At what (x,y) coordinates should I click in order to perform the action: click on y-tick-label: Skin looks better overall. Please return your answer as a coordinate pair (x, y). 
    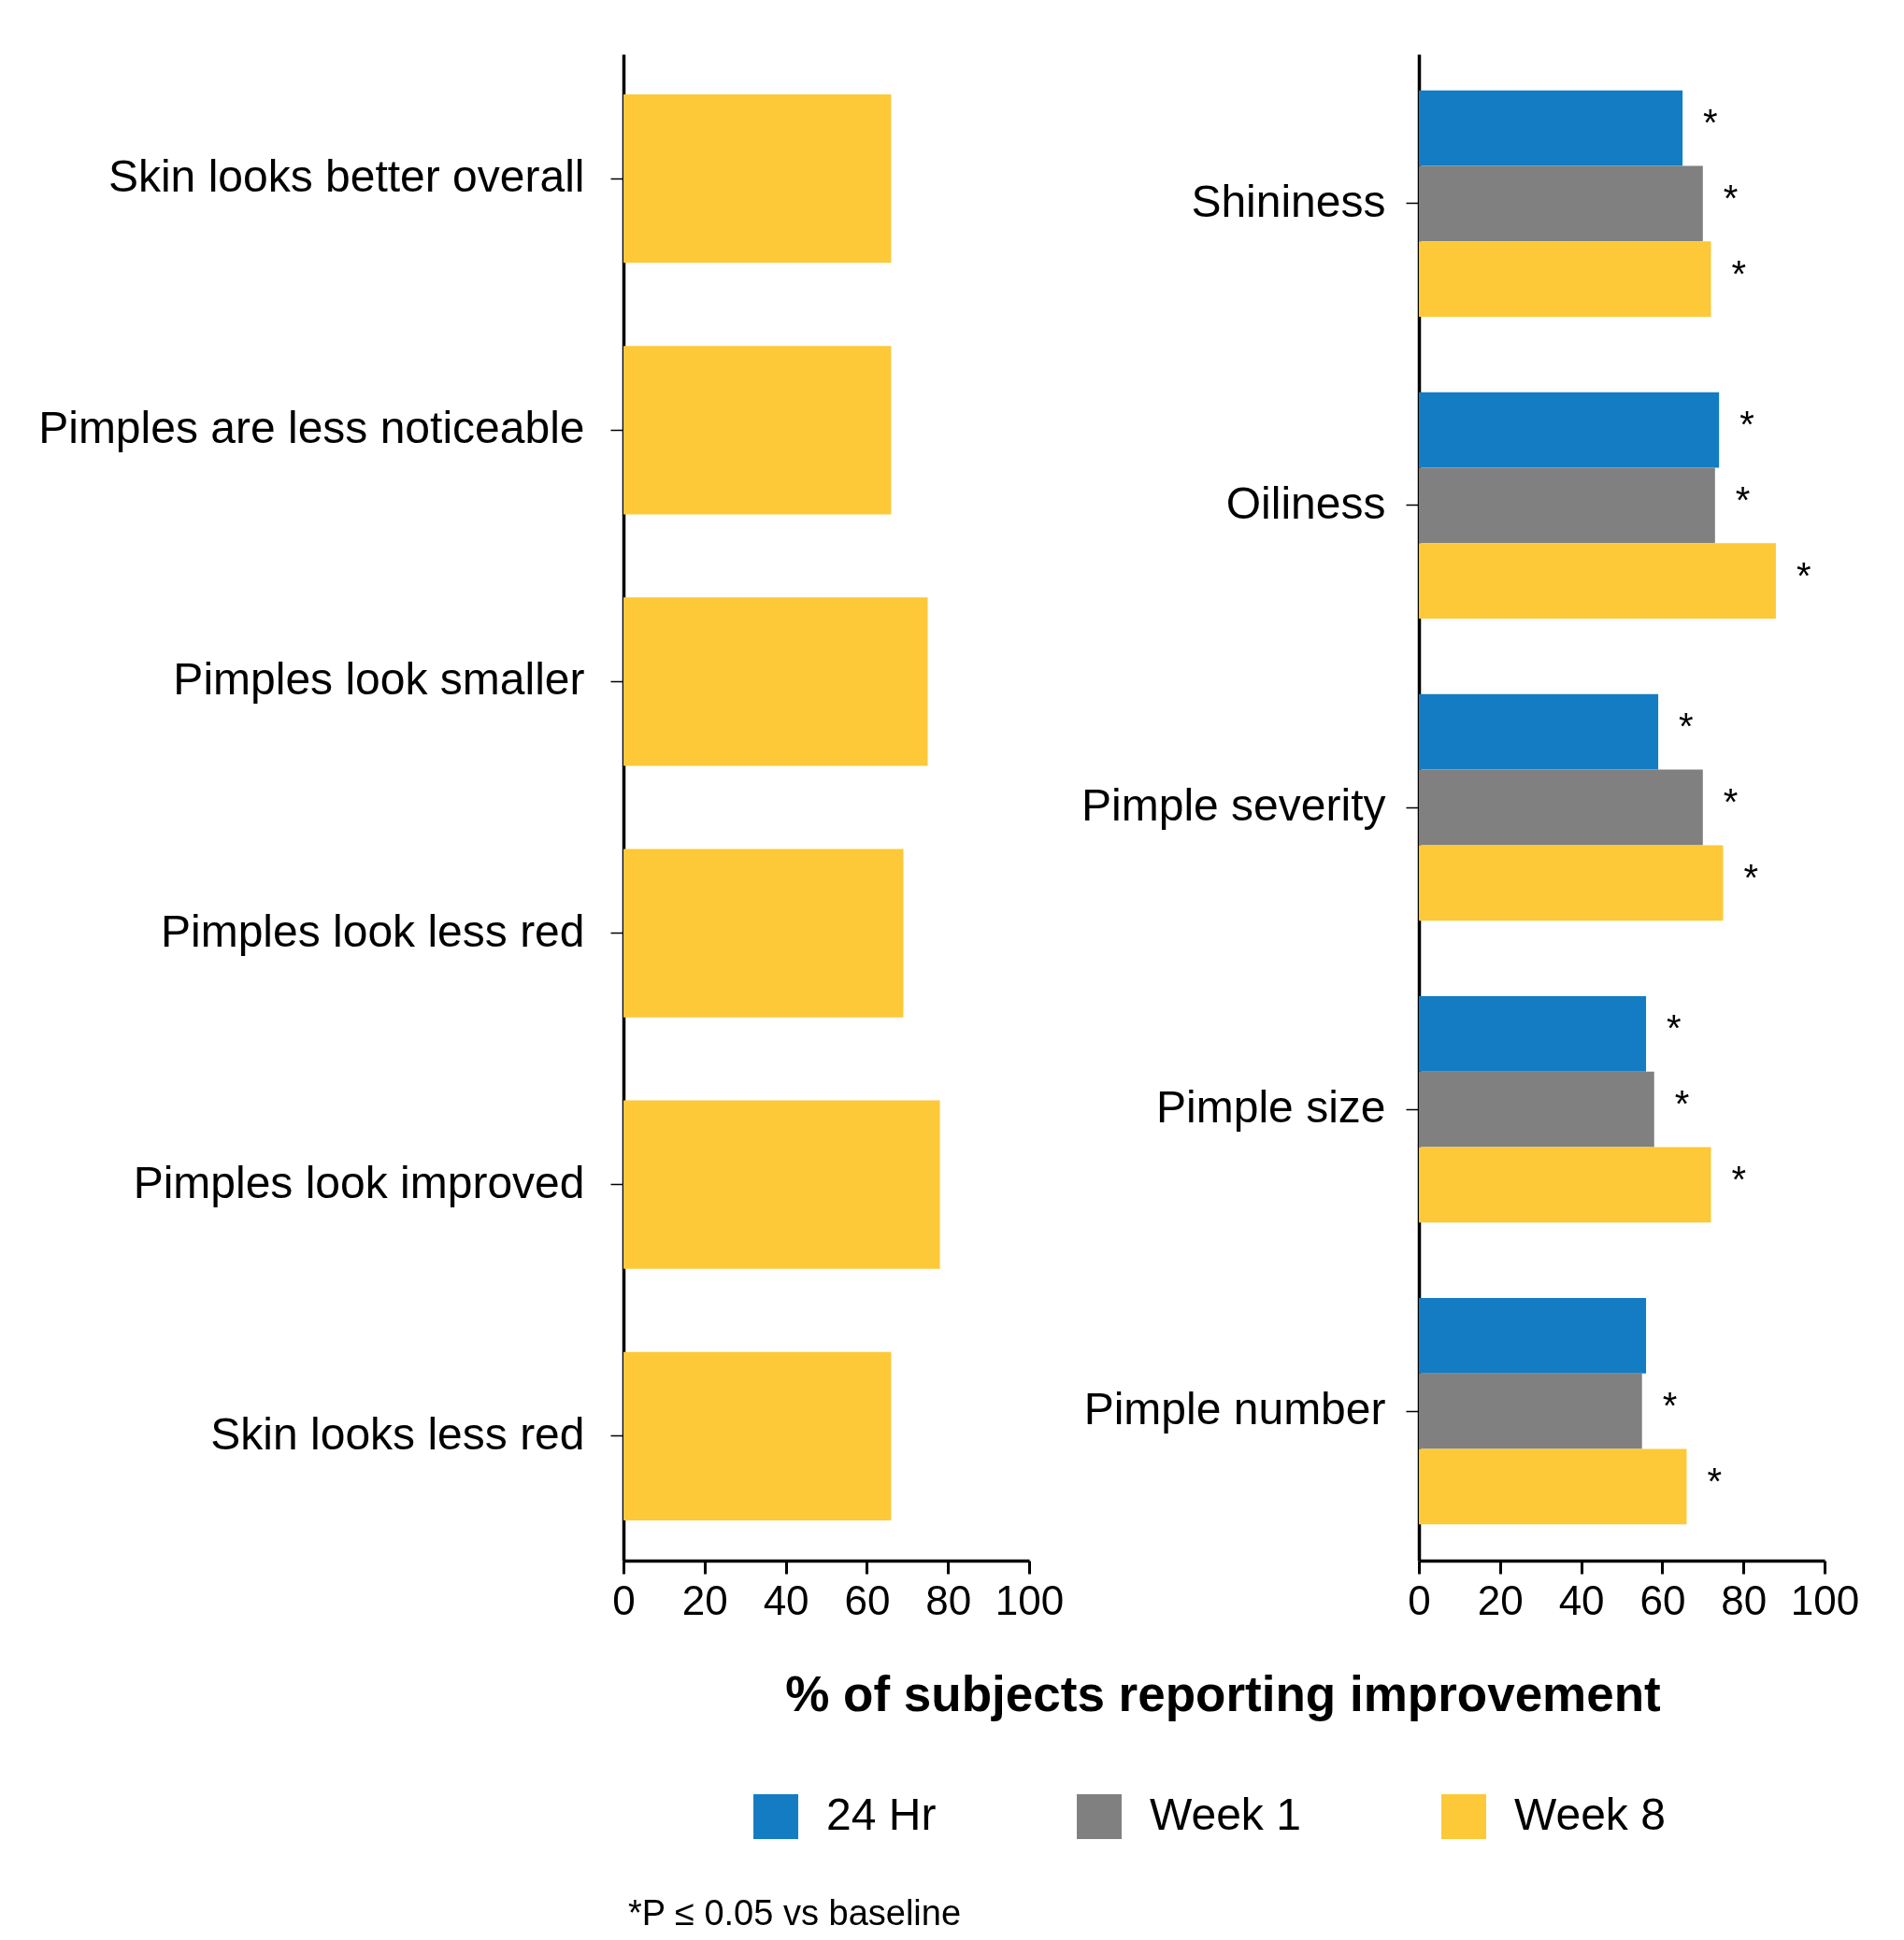
    Looking at the image, I should click on (346, 176).